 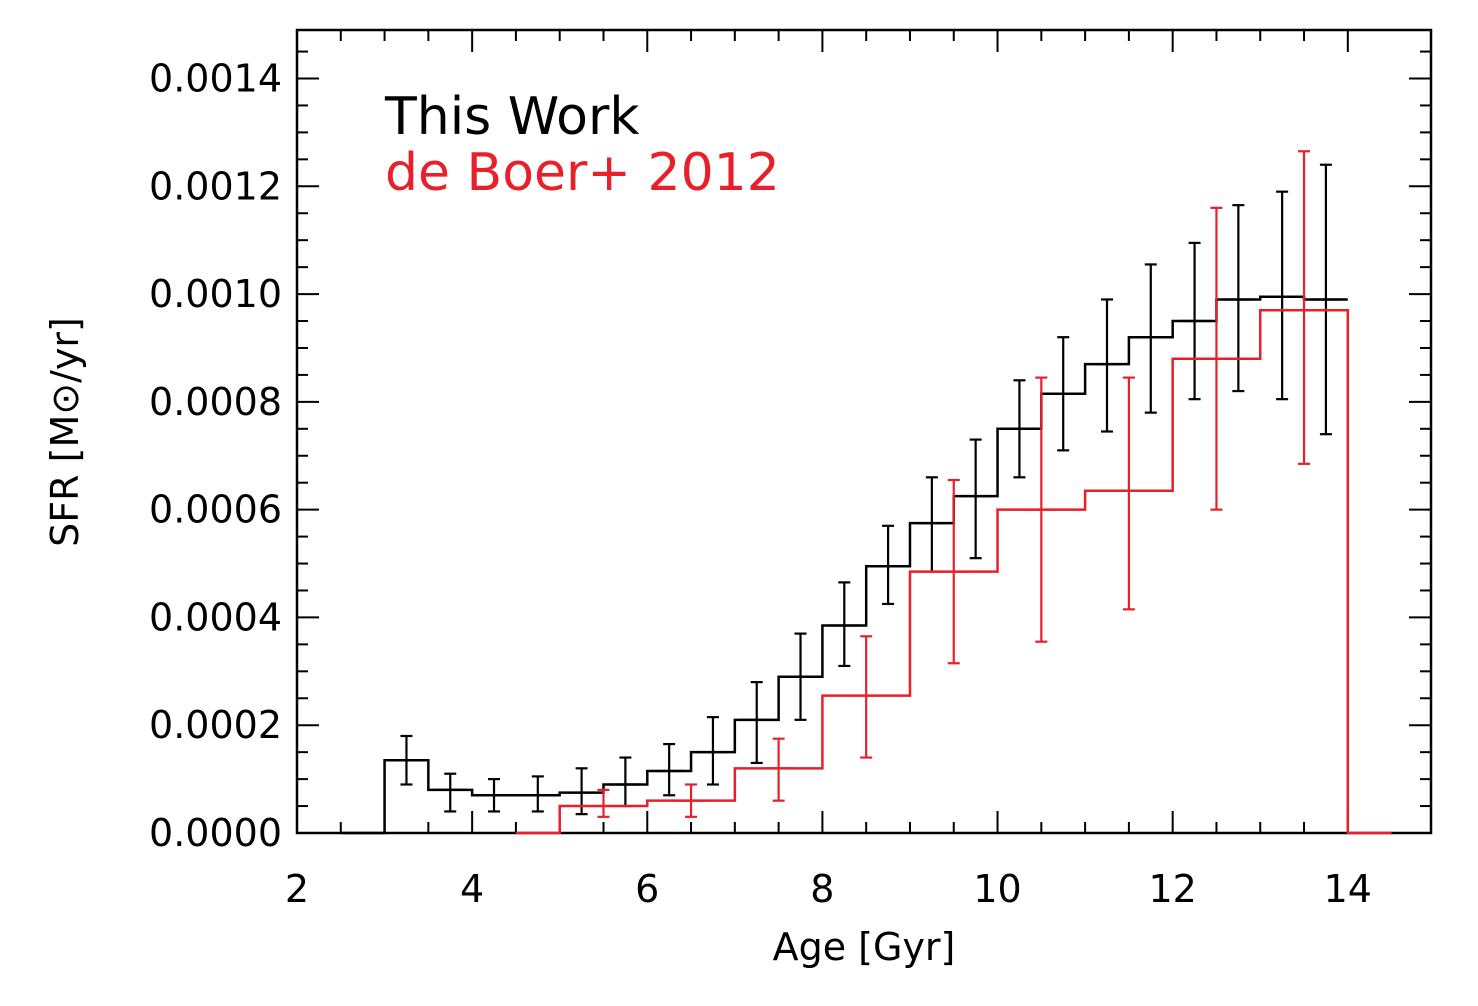 I want to click on x-tick-labels: 2 4 6 8 10 12 14, so click(x=828, y=889).